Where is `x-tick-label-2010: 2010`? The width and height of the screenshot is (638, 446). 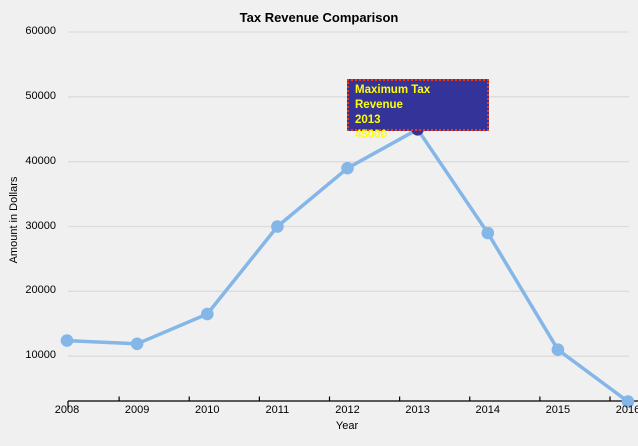
x-tick-label-2010: 2010 is located at coordinates (207, 410).